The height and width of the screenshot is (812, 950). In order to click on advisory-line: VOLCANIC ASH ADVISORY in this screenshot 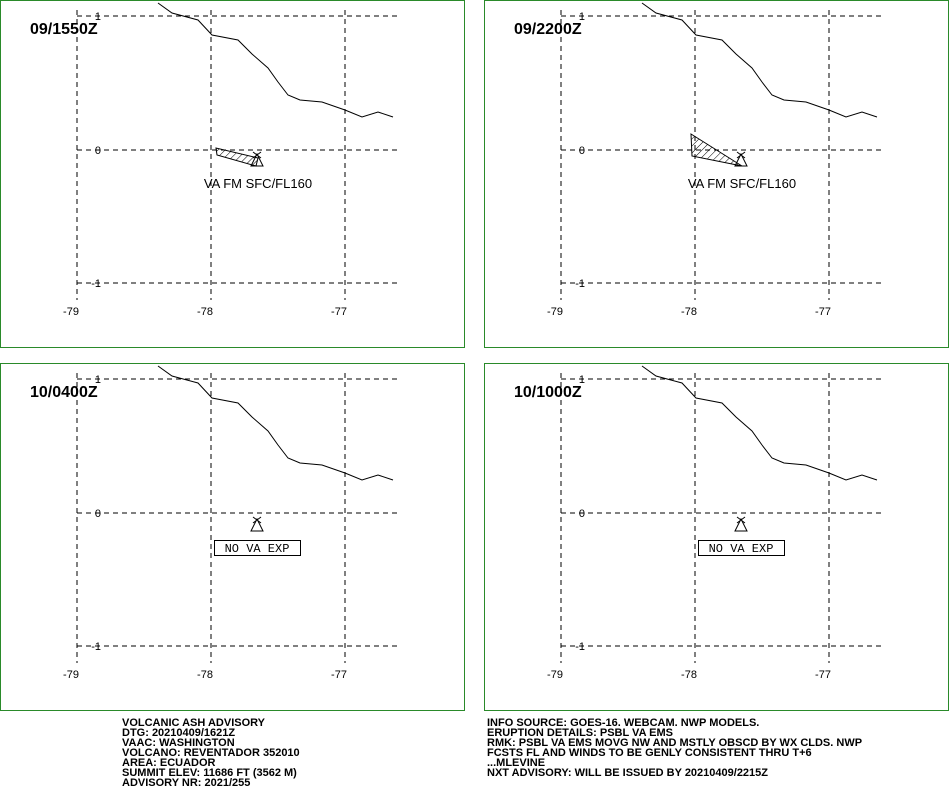, I will do `click(194, 723)`.